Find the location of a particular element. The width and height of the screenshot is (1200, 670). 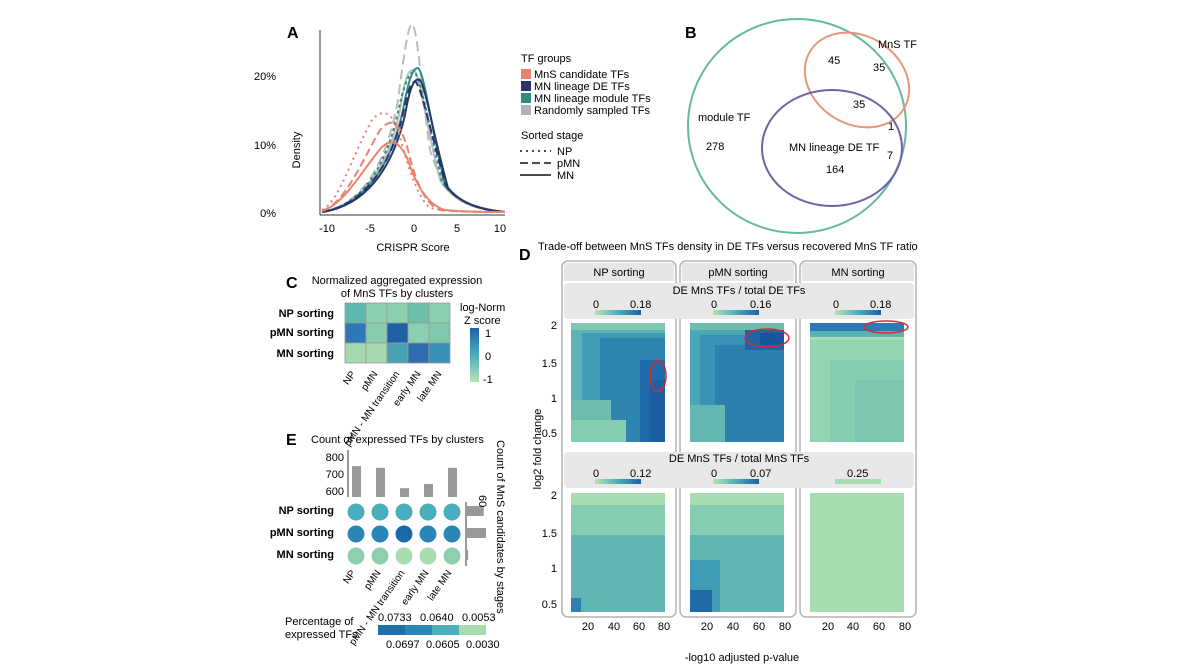

dot-row-label: pMN sorting is located at coordinates (302, 533).